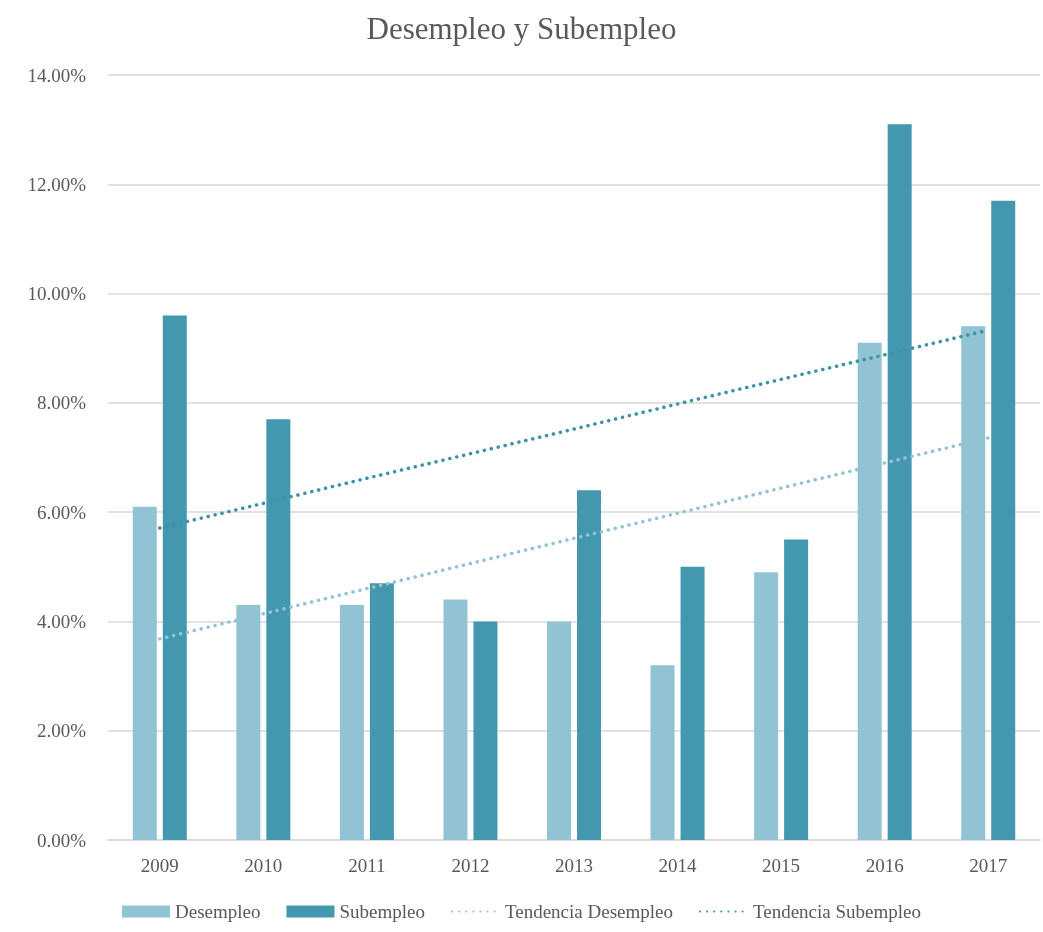 The image size is (1043, 932). Describe the element at coordinates (836, 911) in the screenshot. I see `legend-label: Tendencia Subempleo` at that location.